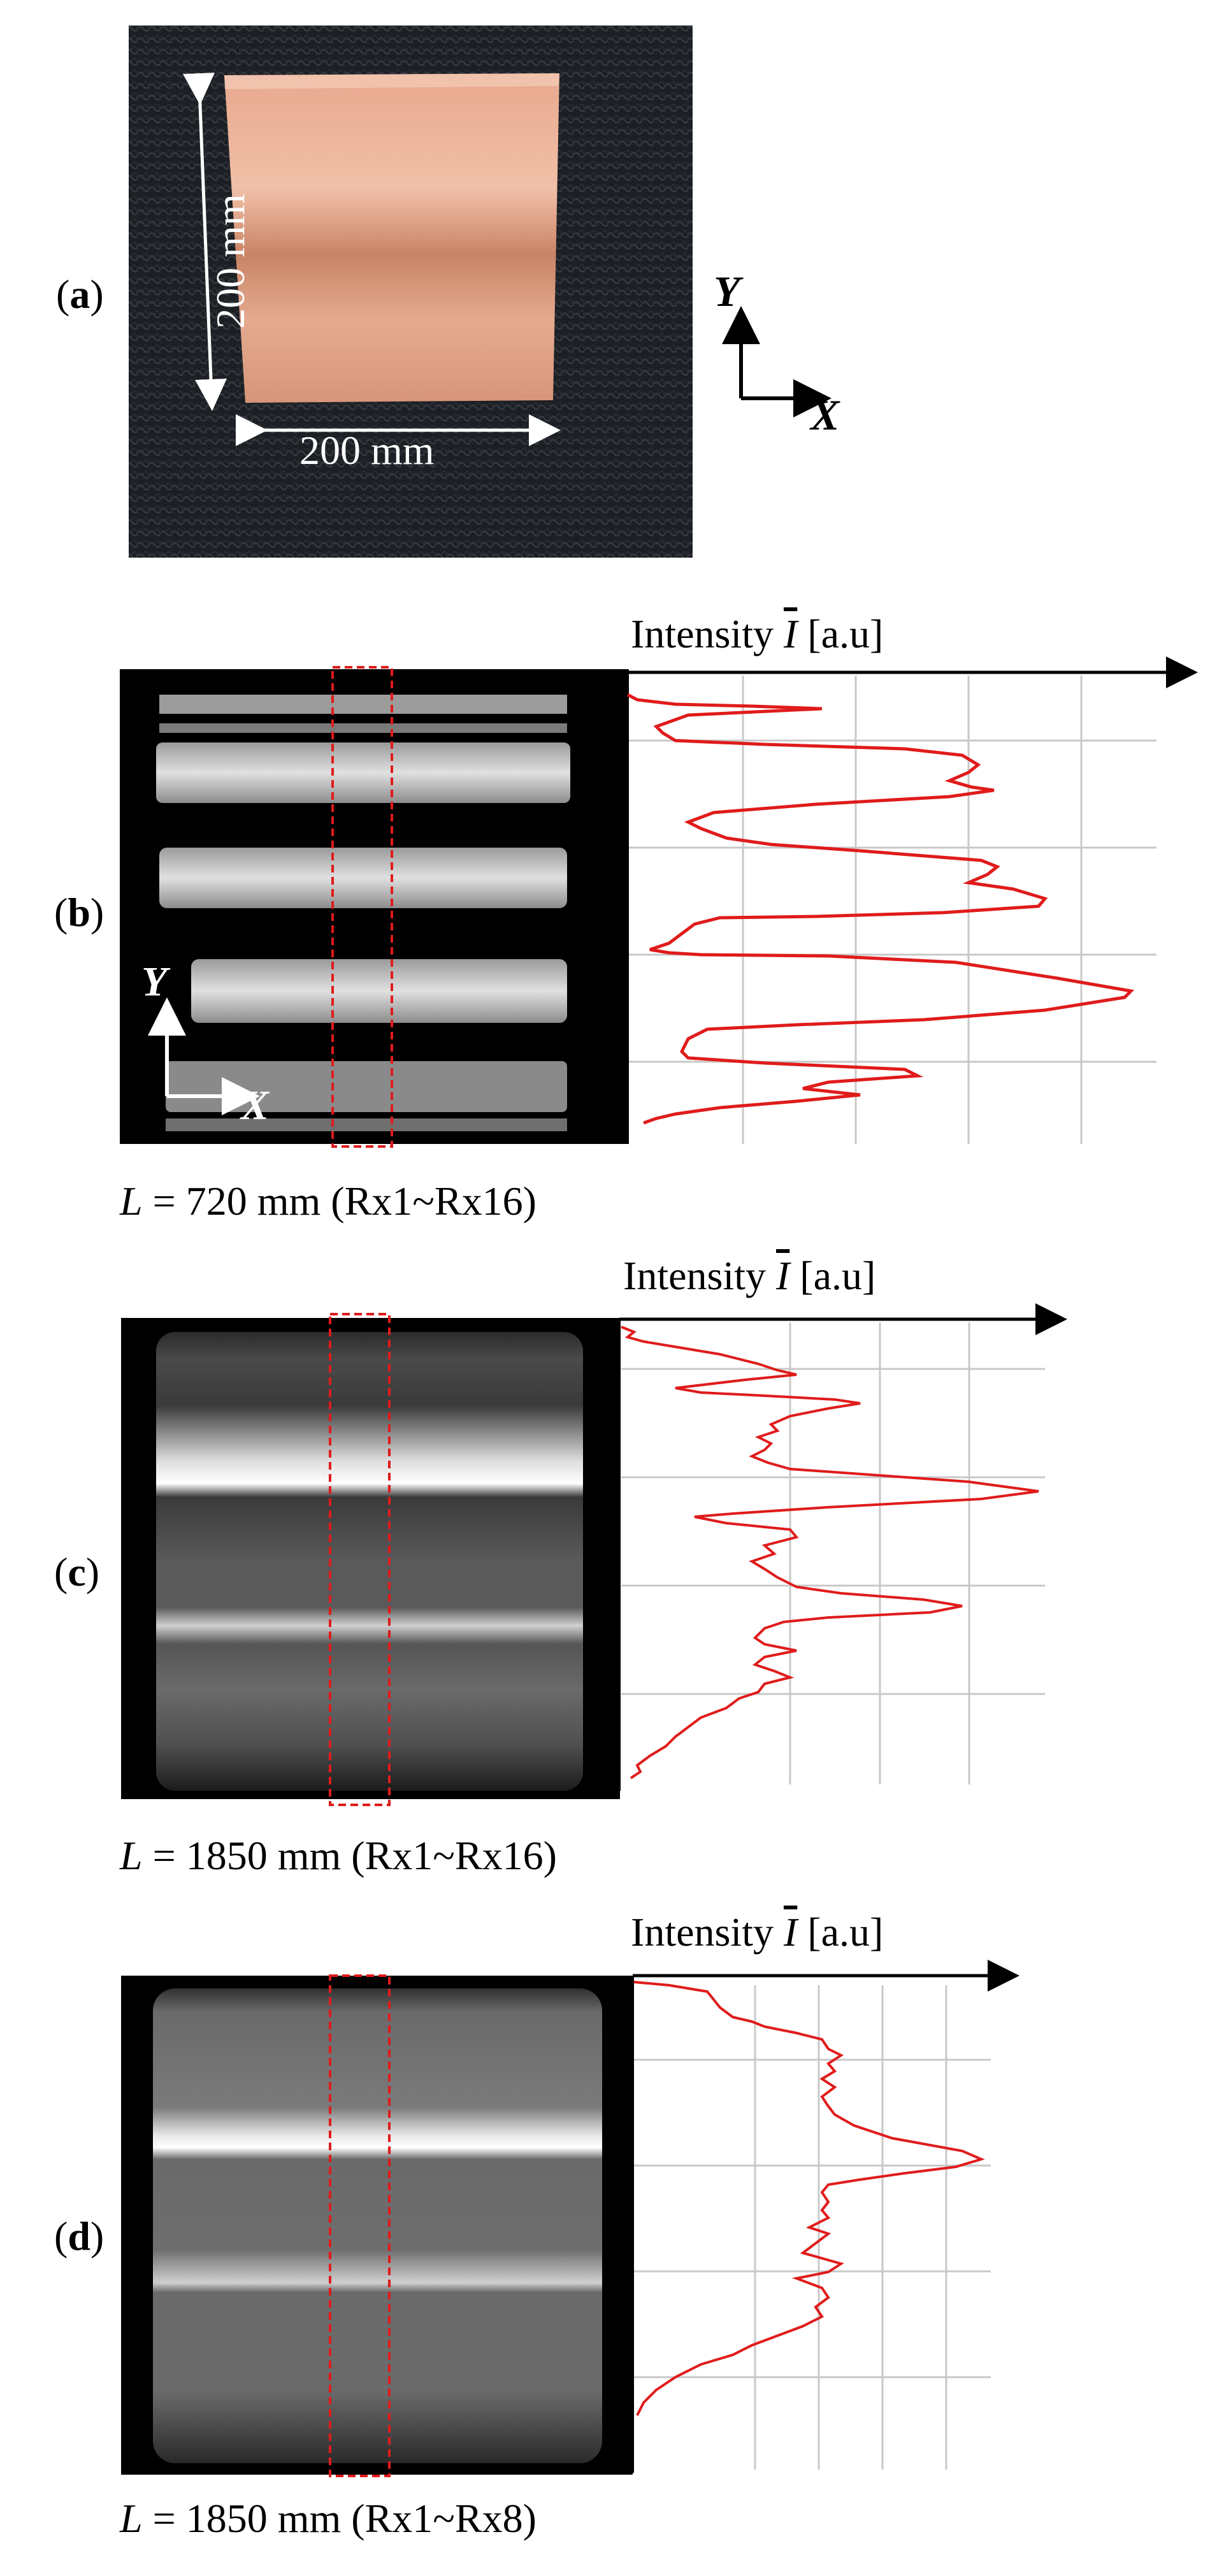 This screenshot has width=1210, height=2576. I want to click on image-b-axis-x-label: X, so click(255, 1105).